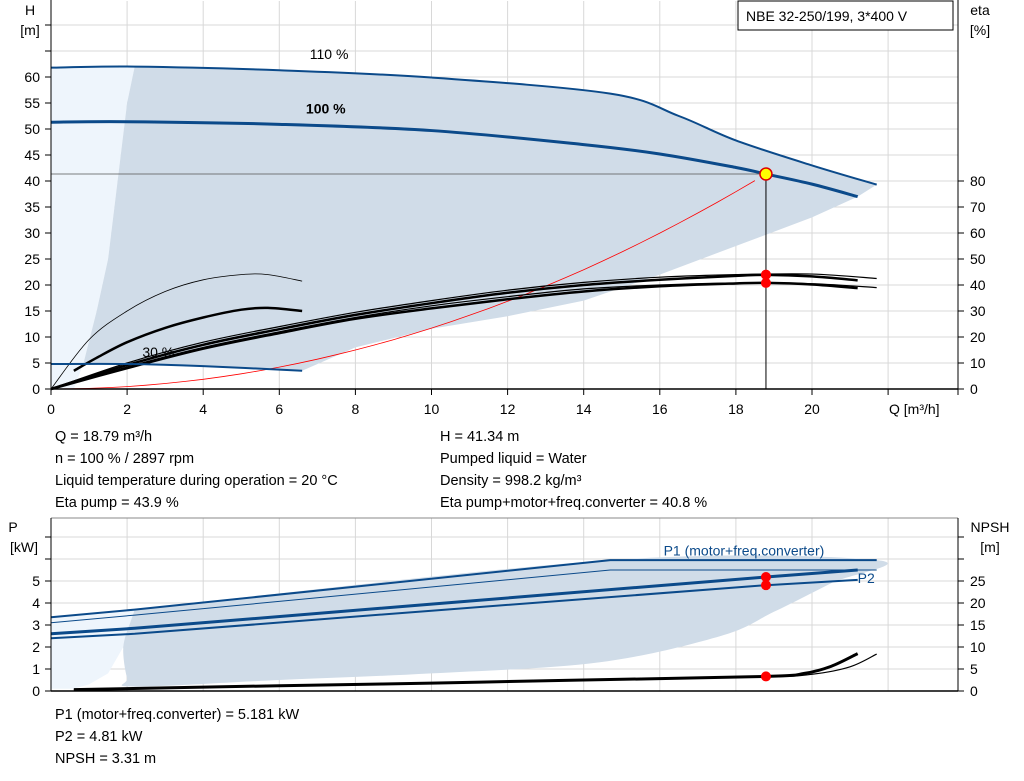 This screenshot has width=1024, height=781. Describe the element at coordinates (51, 409) in the screenshot. I see `x-tick-label: 0` at that location.